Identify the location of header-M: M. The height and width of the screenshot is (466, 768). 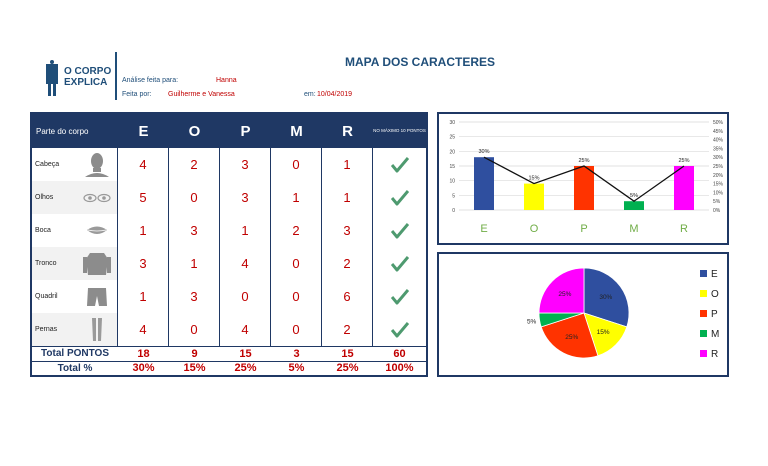
(296, 131).